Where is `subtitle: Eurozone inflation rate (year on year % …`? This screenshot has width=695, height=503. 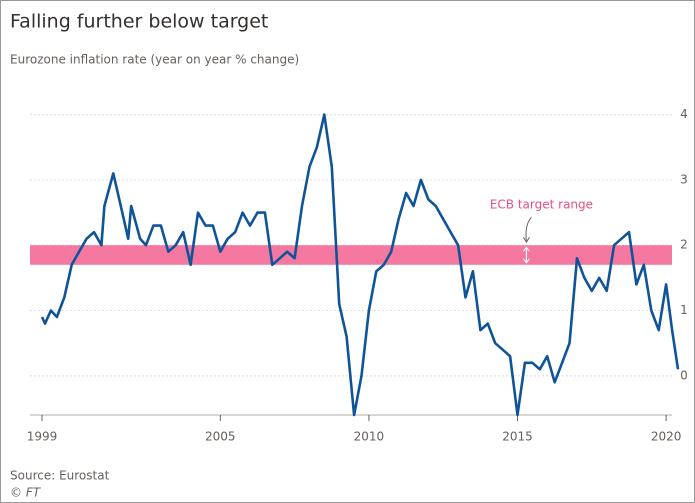 subtitle: Eurozone inflation rate (year on year % … is located at coordinates (154, 60).